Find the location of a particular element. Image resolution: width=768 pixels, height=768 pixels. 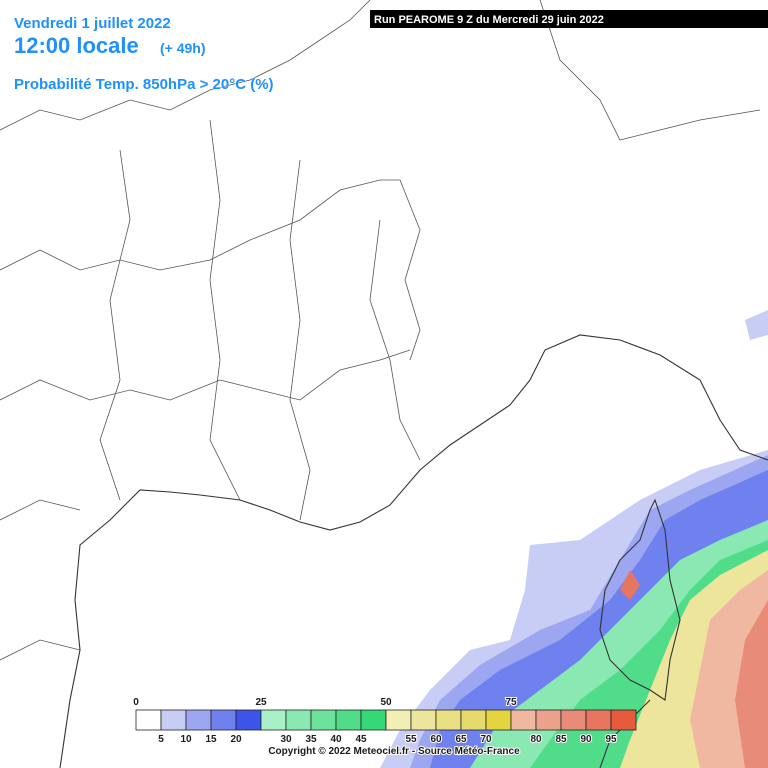

run-banner is located at coordinates (569, 19).